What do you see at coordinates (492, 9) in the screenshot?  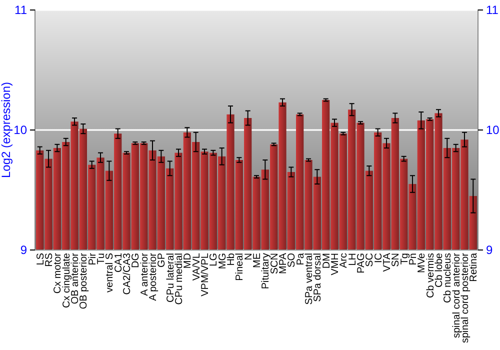 I see `y2-tick-label: 11` at bounding box center [492, 9].